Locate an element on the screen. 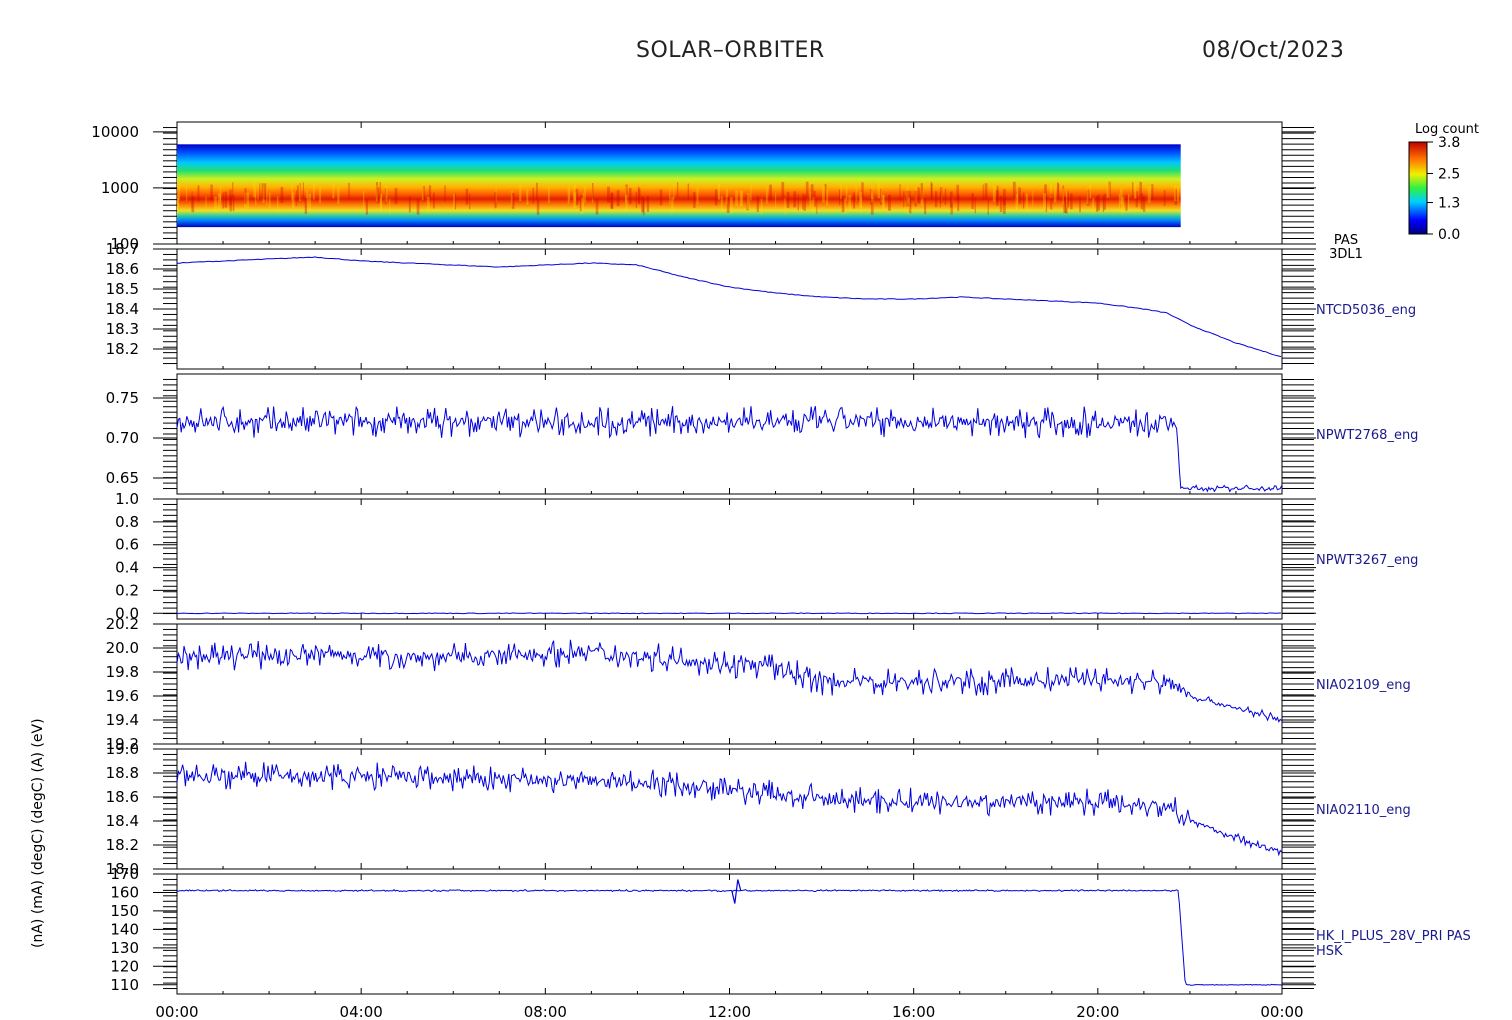 The height and width of the screenshot is (1020, 1512). y-tick-label: 20.0 is located at coordinates (122, 648).